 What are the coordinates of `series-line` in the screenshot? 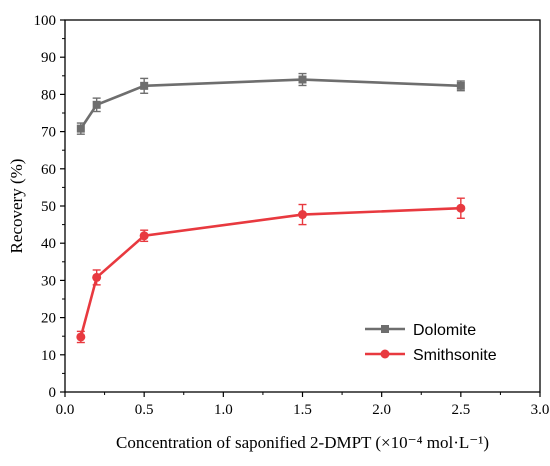 It's located at (270, 104).